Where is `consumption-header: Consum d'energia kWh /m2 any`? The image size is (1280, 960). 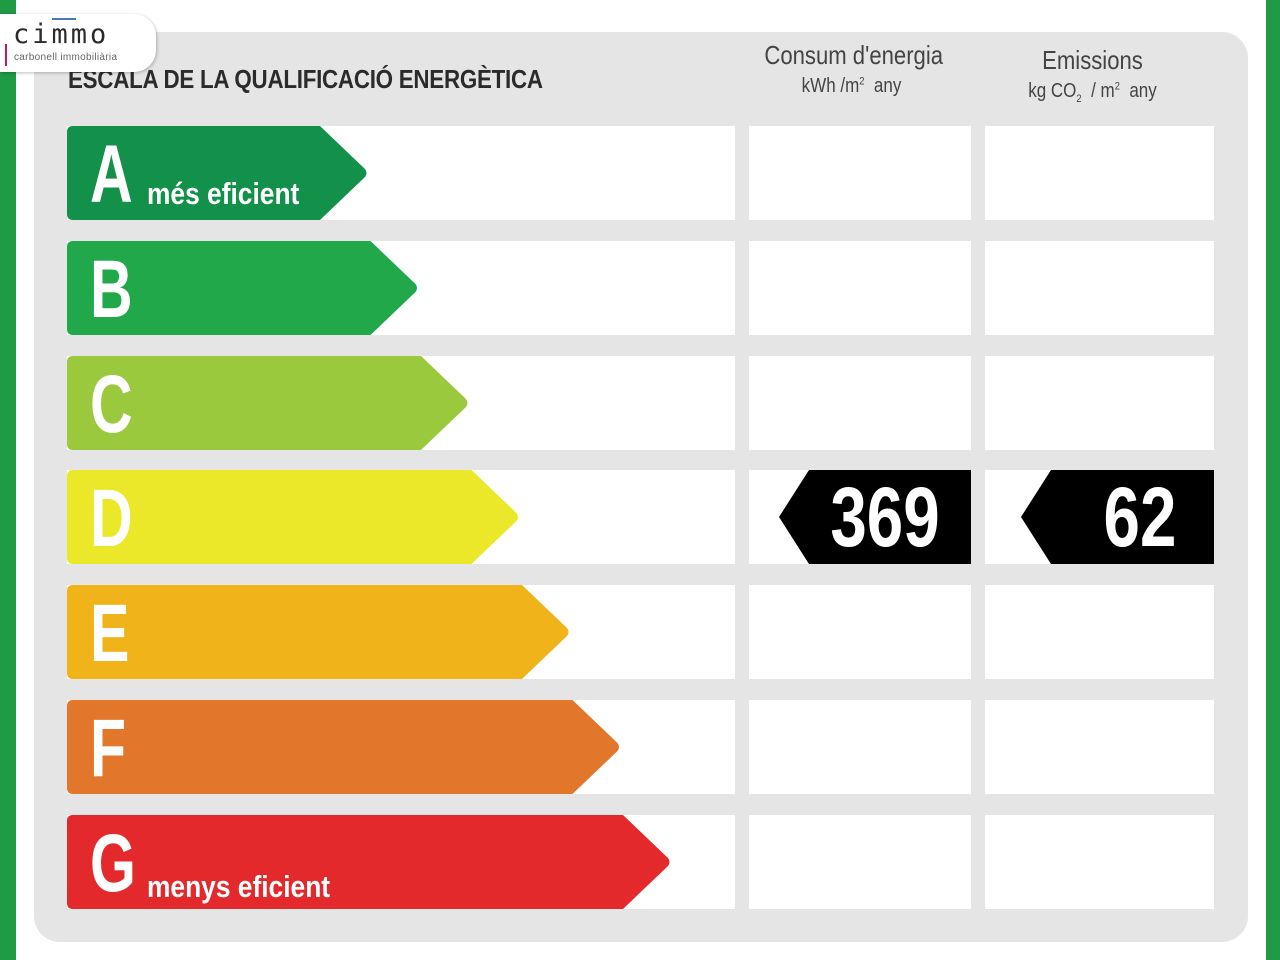 consumption-header: Consum d'energia kWh /m2 any is located at coordinates (851, 69).